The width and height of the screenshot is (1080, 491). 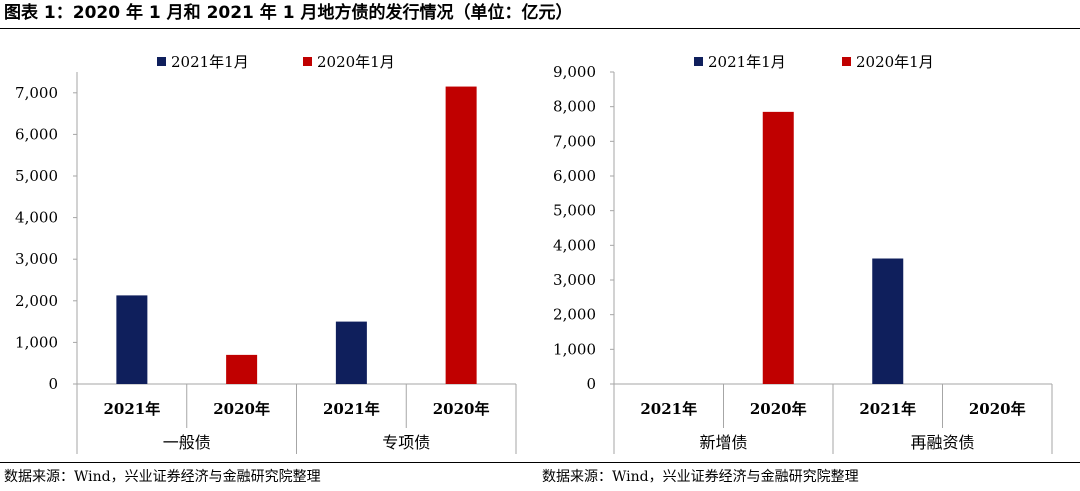 I want to click on source-note-right: 数据来源：Wind，兴业证券经济与金融研究院整理, so click(x=700, y=477).